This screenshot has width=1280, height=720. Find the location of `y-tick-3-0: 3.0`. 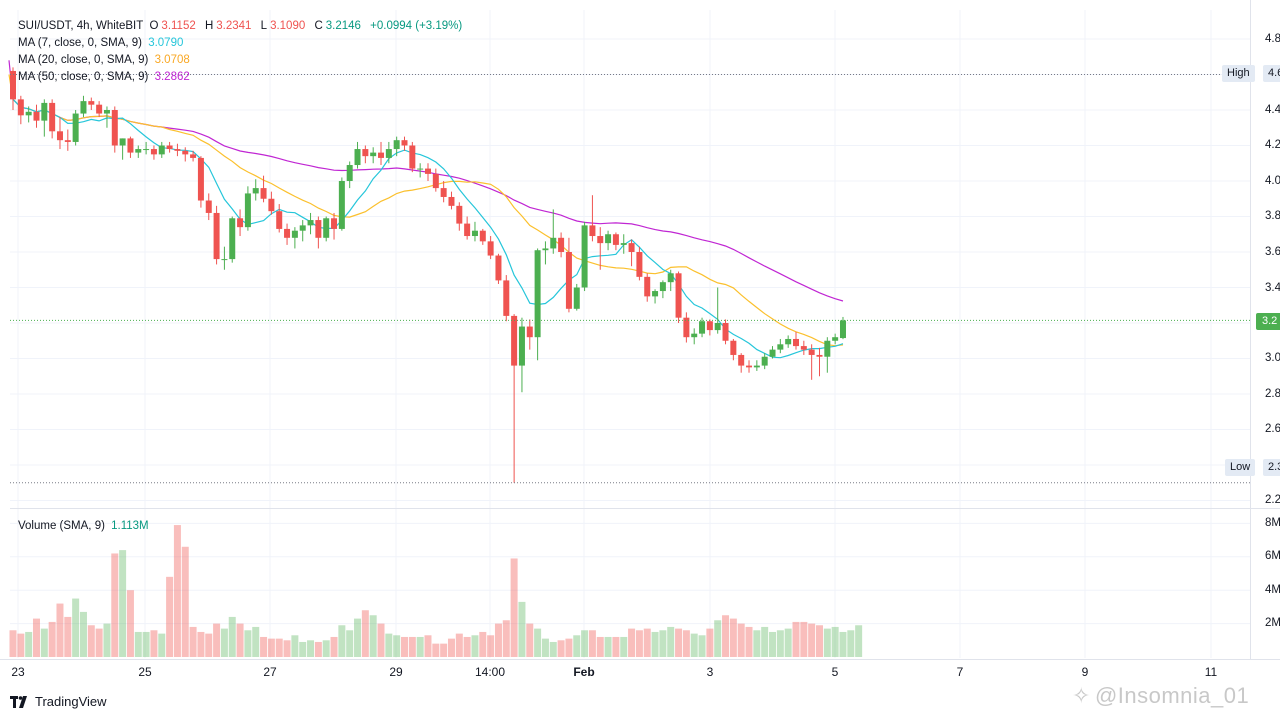

y-tick-3-0: 3.0 is located at coordinates (1272, 358).